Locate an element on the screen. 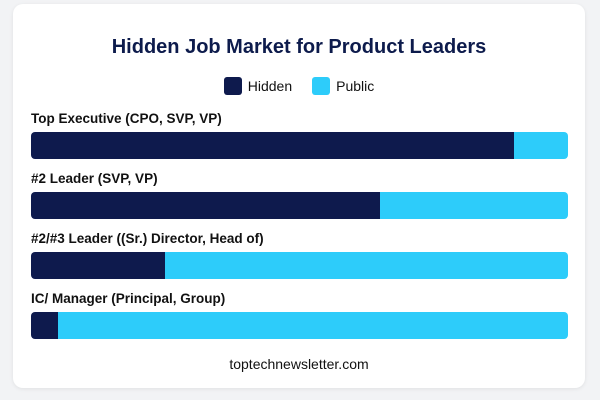  legend: Hidden Public is located at coordinates (299, 86).